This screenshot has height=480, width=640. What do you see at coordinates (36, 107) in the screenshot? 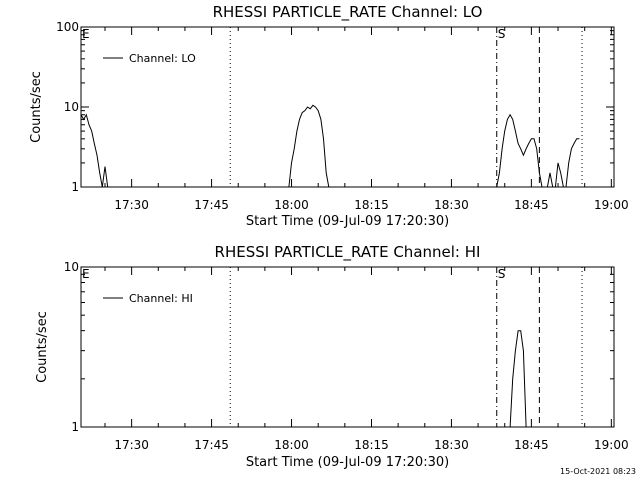
I see `chart1-y-axis-label: Counts/sec` at bounding box center [36, 107].